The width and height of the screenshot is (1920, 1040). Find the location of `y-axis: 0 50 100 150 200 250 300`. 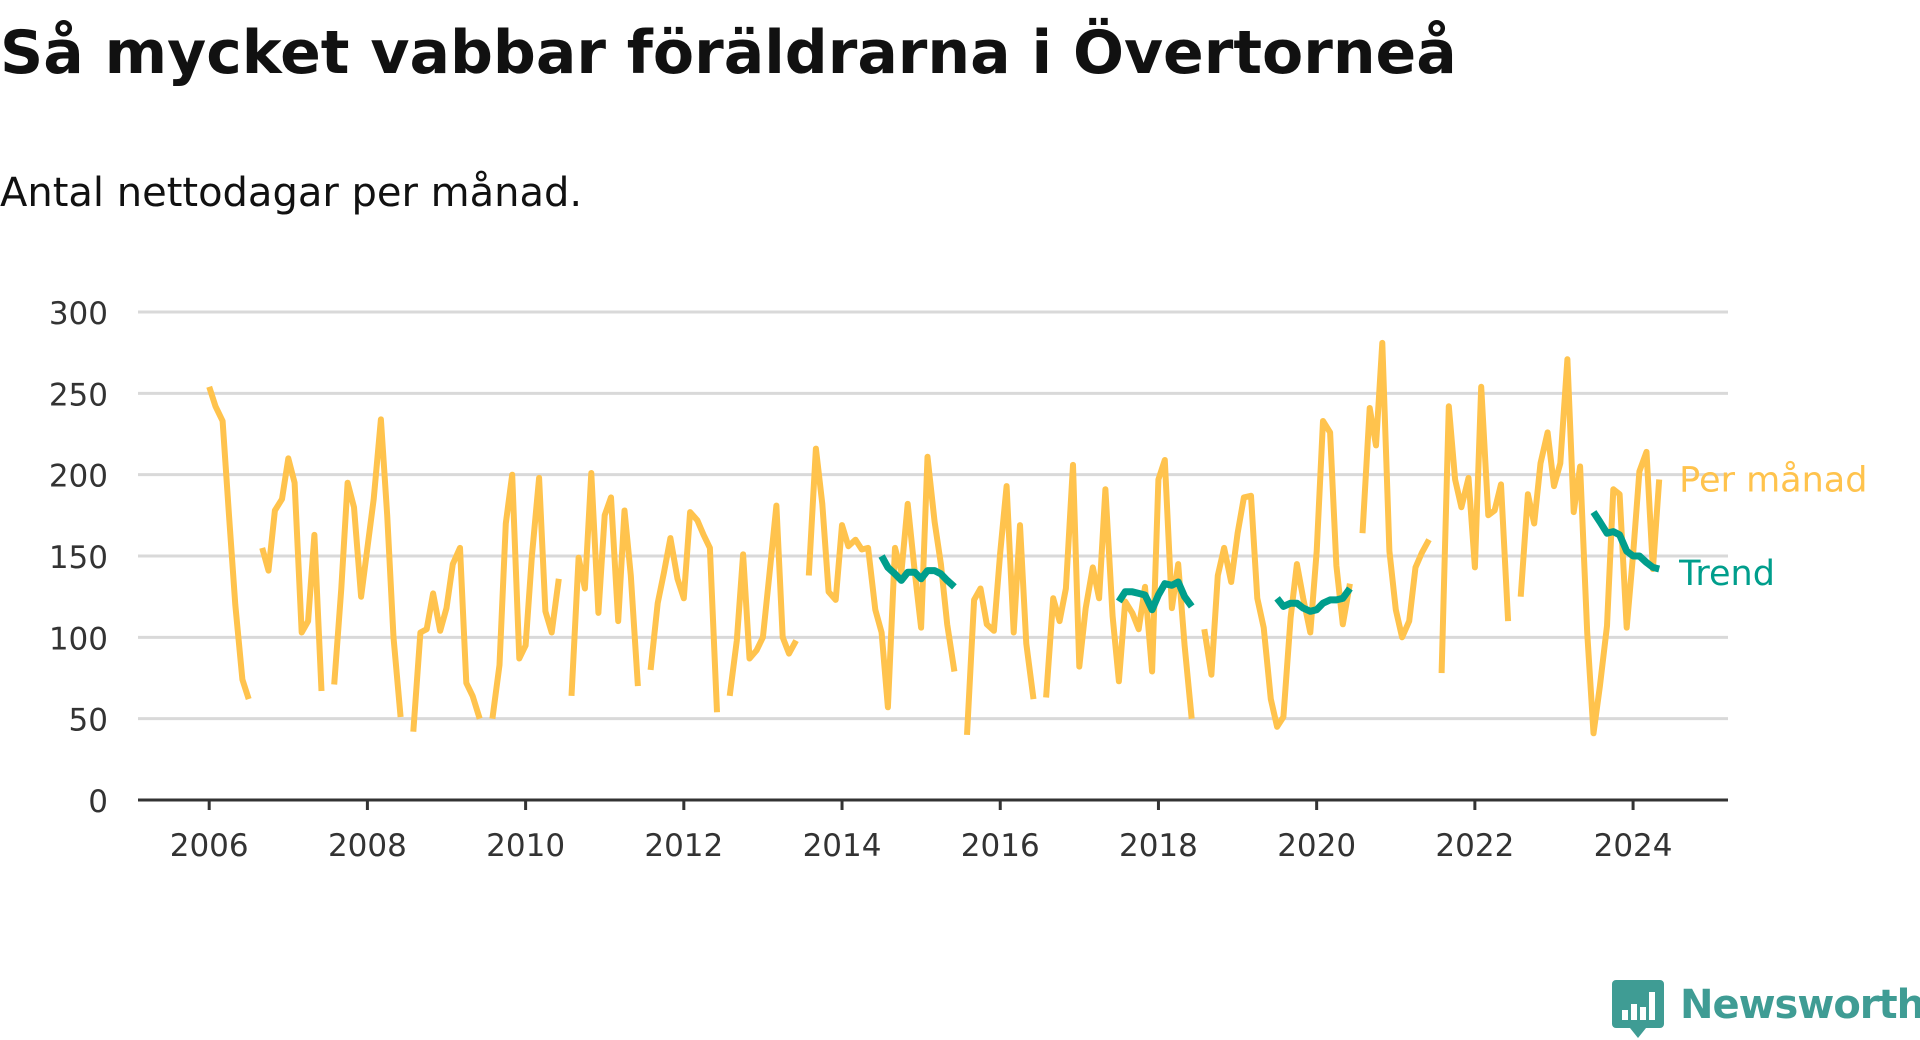

y-axis: 0 50 100 150 200 250 300 is located at coordinates (78, 558).